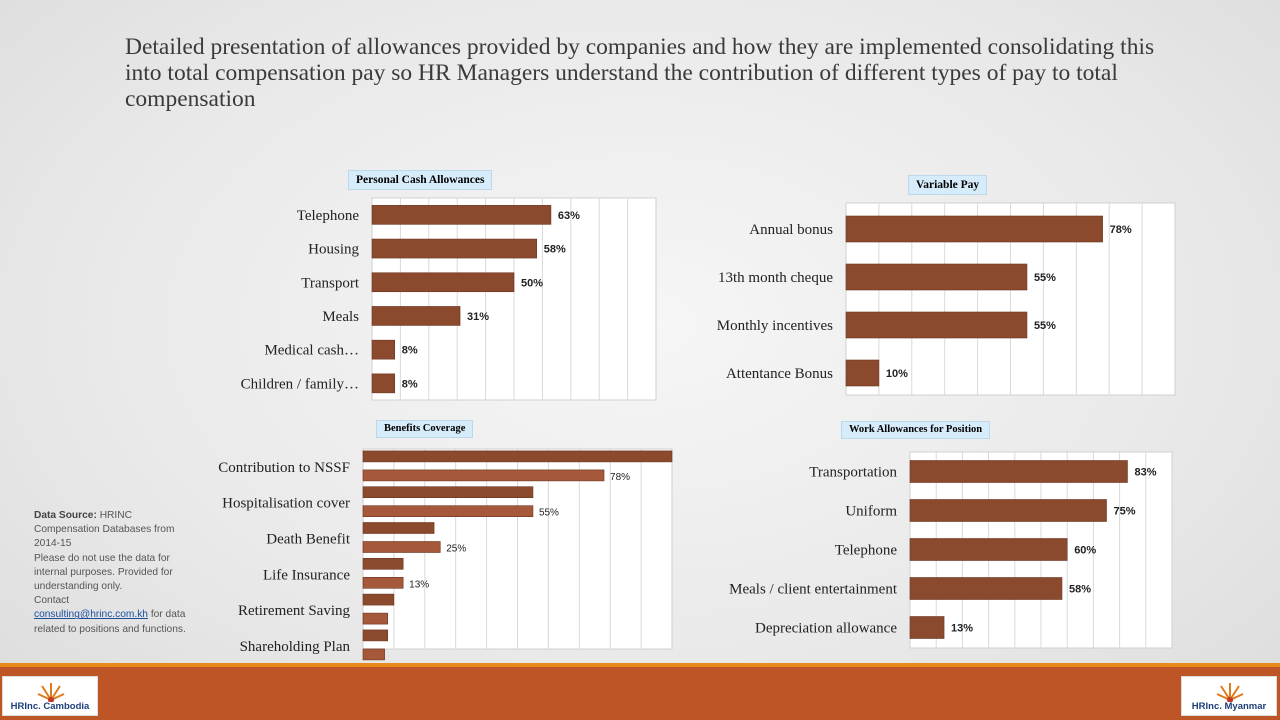 This screenshot has width=1280, height=720. Describe the element at coordinates (866, 551) in the screenshot. I see `work-category-label: Telephone` at that location.